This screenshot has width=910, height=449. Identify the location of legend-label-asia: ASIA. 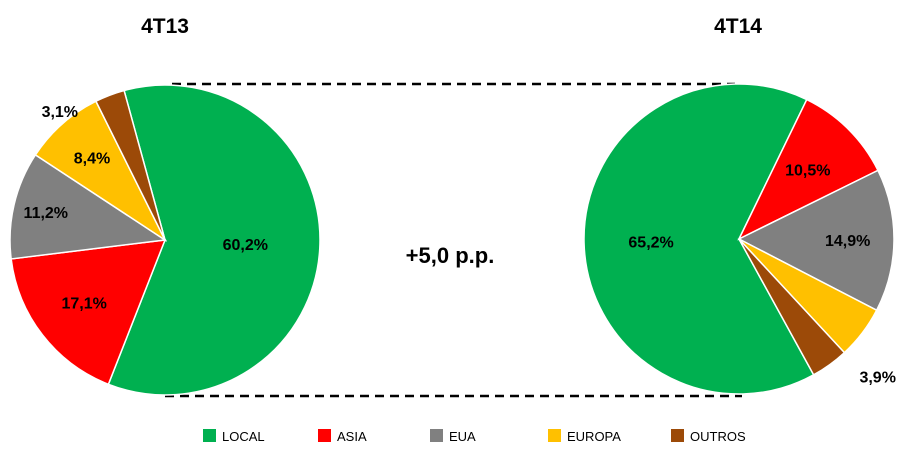
(352, 436).